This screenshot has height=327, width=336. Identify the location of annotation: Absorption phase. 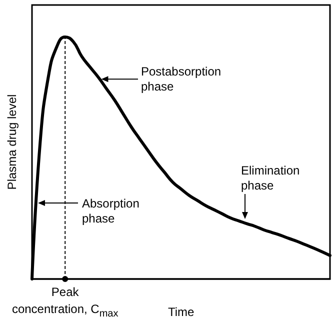
(112, 211).